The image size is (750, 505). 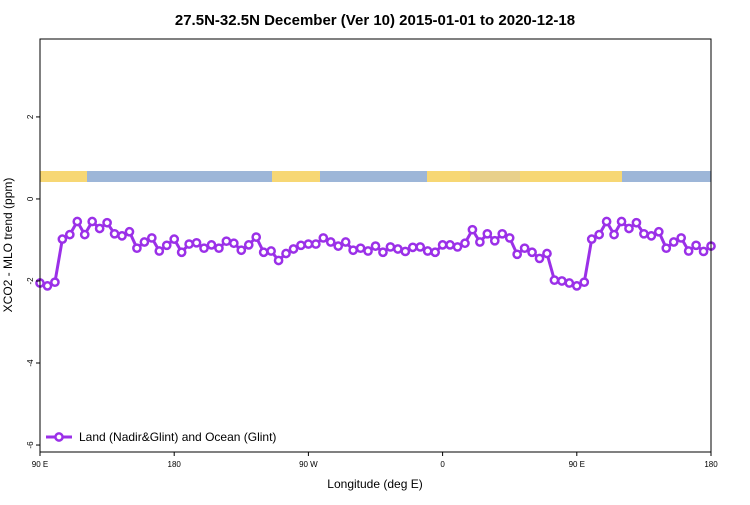 What do you see at coordinates (442, 464) in the screenshot?
I see `x-tick-label: 0` at bounding box center [442, 464].